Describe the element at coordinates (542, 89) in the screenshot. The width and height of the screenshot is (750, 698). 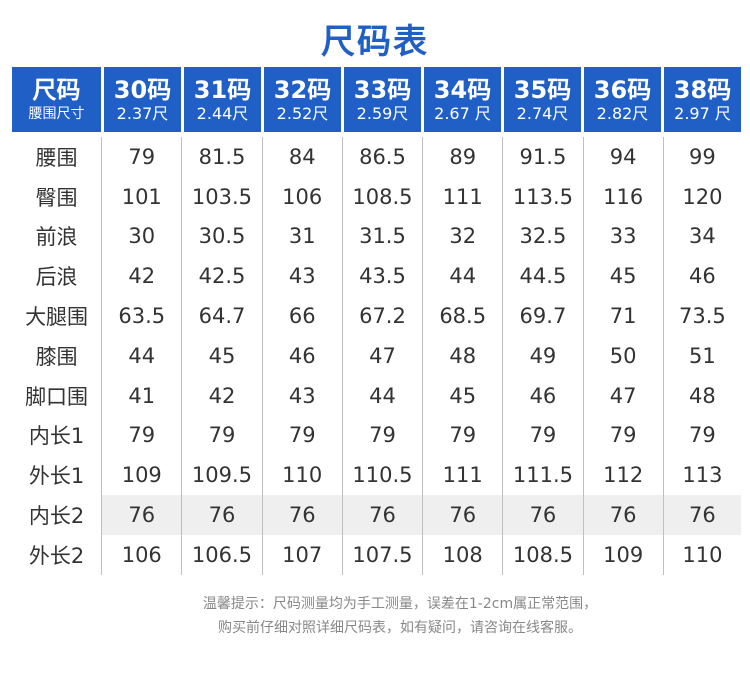
I see `header-size: 35码` at that location.